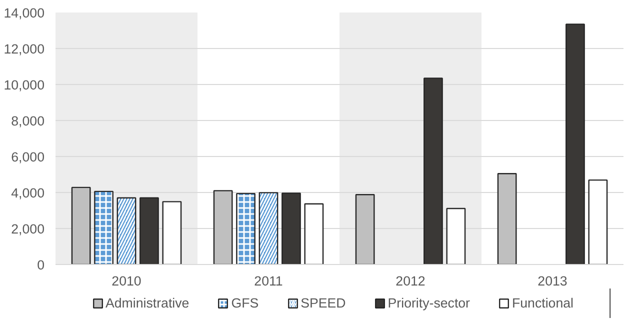 The width and height of the screenshot is (640, 334). What do you see at coordinates (268, 281) in the screenshot?
I see `x-tick-label: 2011` at bounding box center [268, 281].